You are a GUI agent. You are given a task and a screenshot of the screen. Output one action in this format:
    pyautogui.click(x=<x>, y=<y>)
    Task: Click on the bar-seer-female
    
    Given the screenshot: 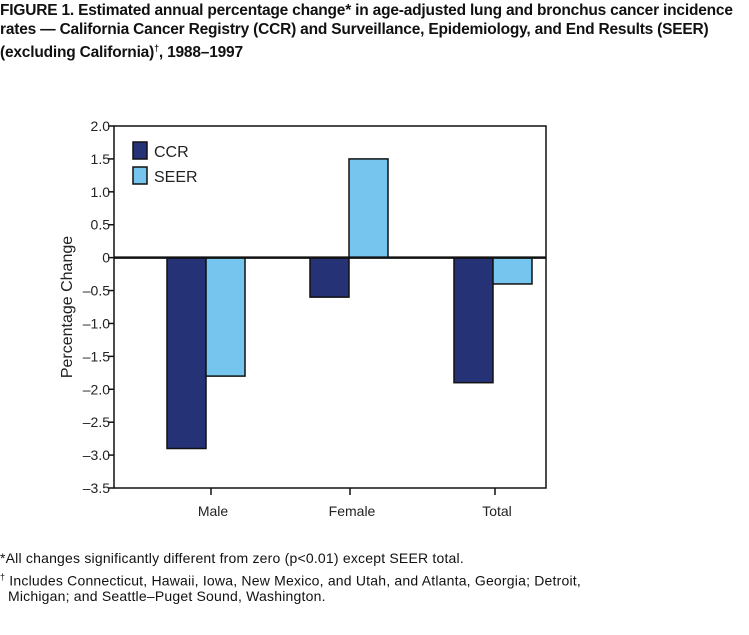 What is the action you would take?
    pyautogui.click(x=368, y=208)
    